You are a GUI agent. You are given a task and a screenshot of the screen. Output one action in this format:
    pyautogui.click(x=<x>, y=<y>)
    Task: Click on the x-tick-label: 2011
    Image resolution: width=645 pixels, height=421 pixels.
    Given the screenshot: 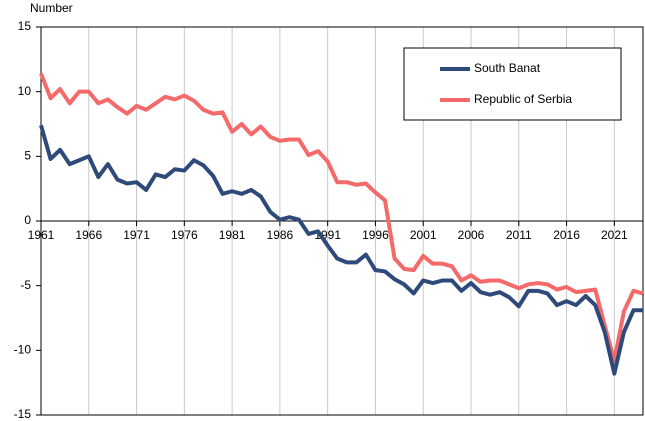 What is the action you would take?
    pyautogui.click(x=519, y=235)
    